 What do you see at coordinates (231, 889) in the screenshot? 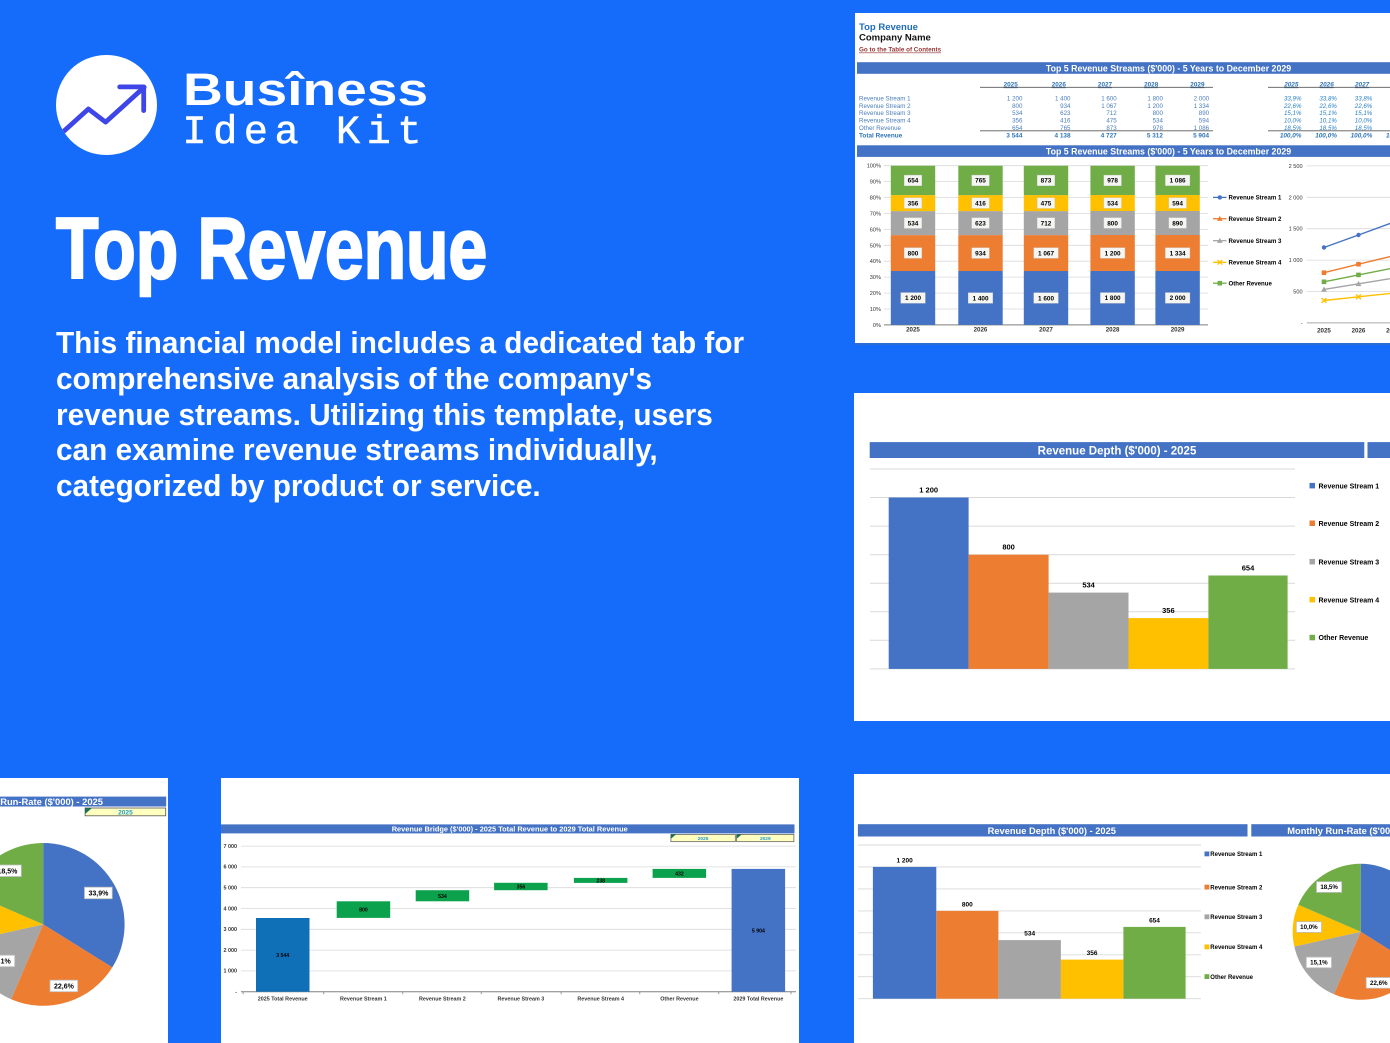
I see `svg-text: 5 000` at bounding box center [231, 889].